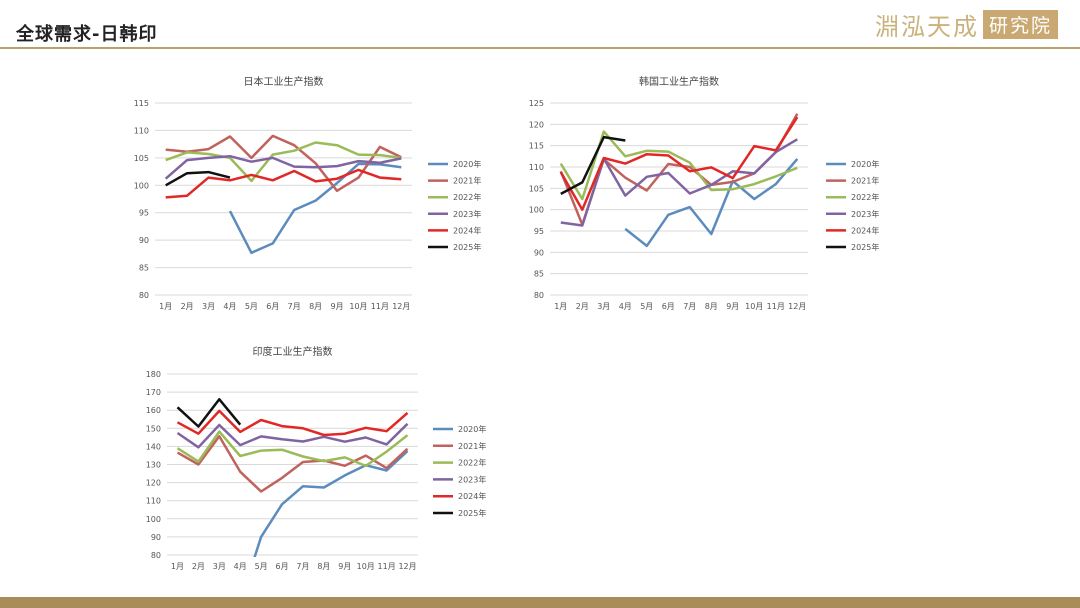 Image resolution: width=1080 pixels, height=608 pixels. Describe the element at coordinates (284, 81) in the screenshot. I see `chart-title: 日本工业生产指数` at that location.